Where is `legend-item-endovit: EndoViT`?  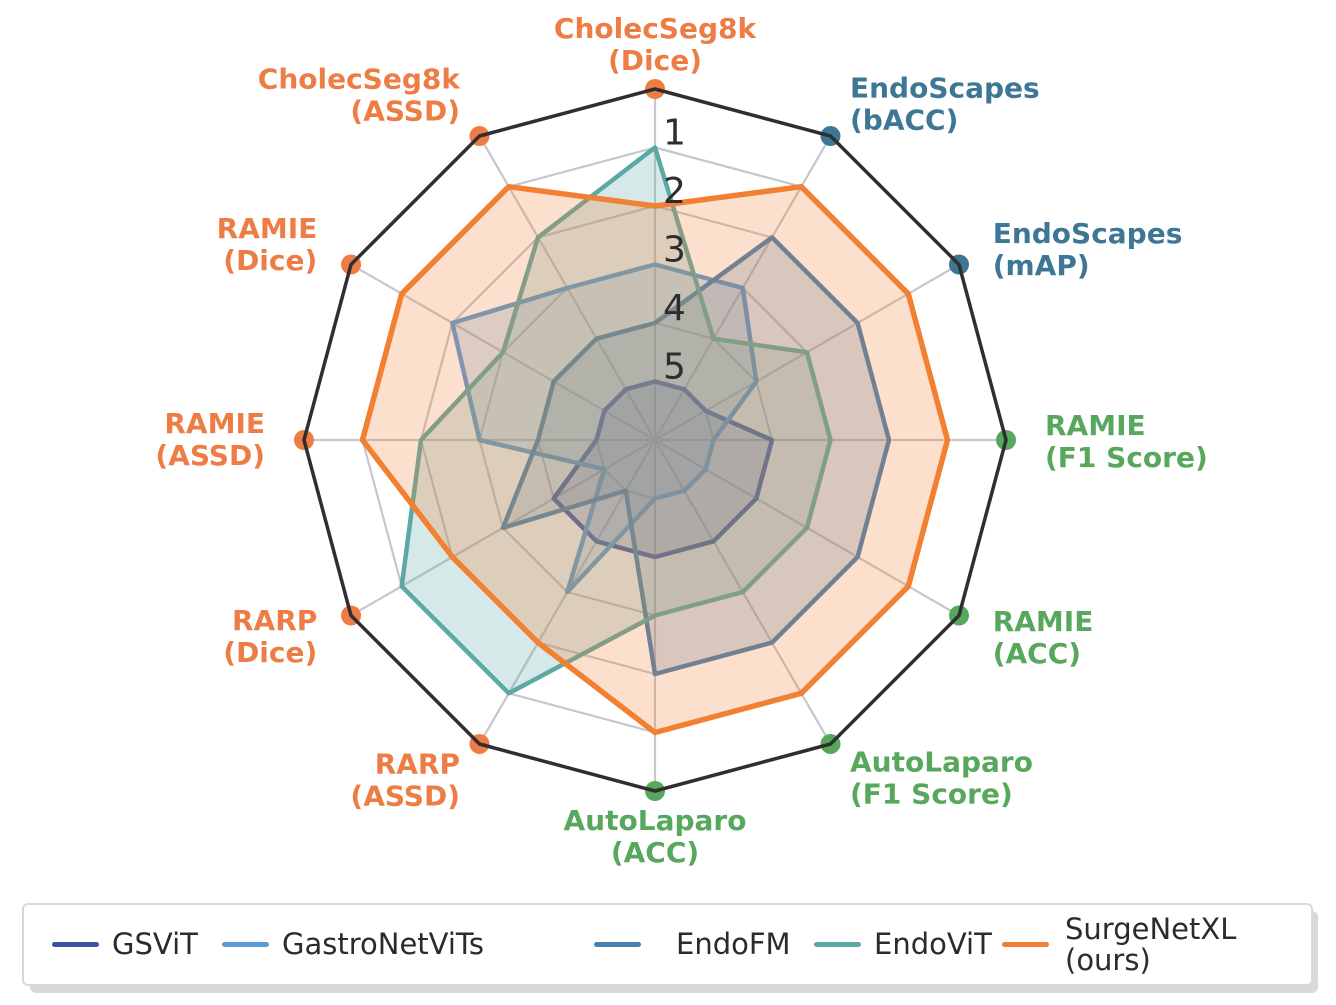 legend-item-endovit: EndoViT is located at coordinates (903, 944).